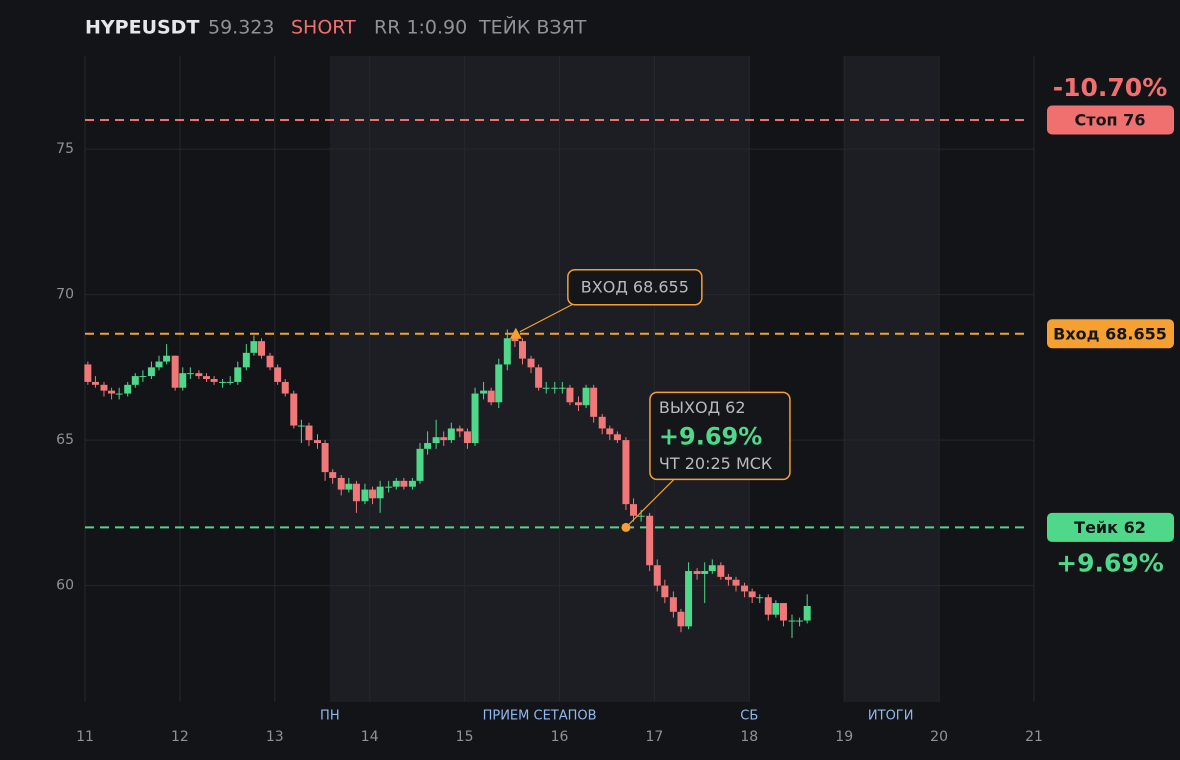 This screenshot has height=760, width=1180. What do you see at coordinates (420, 28) in the screenshot?
I see `risk-reward: RR 1:0.90` at bounding box center [420, 28].